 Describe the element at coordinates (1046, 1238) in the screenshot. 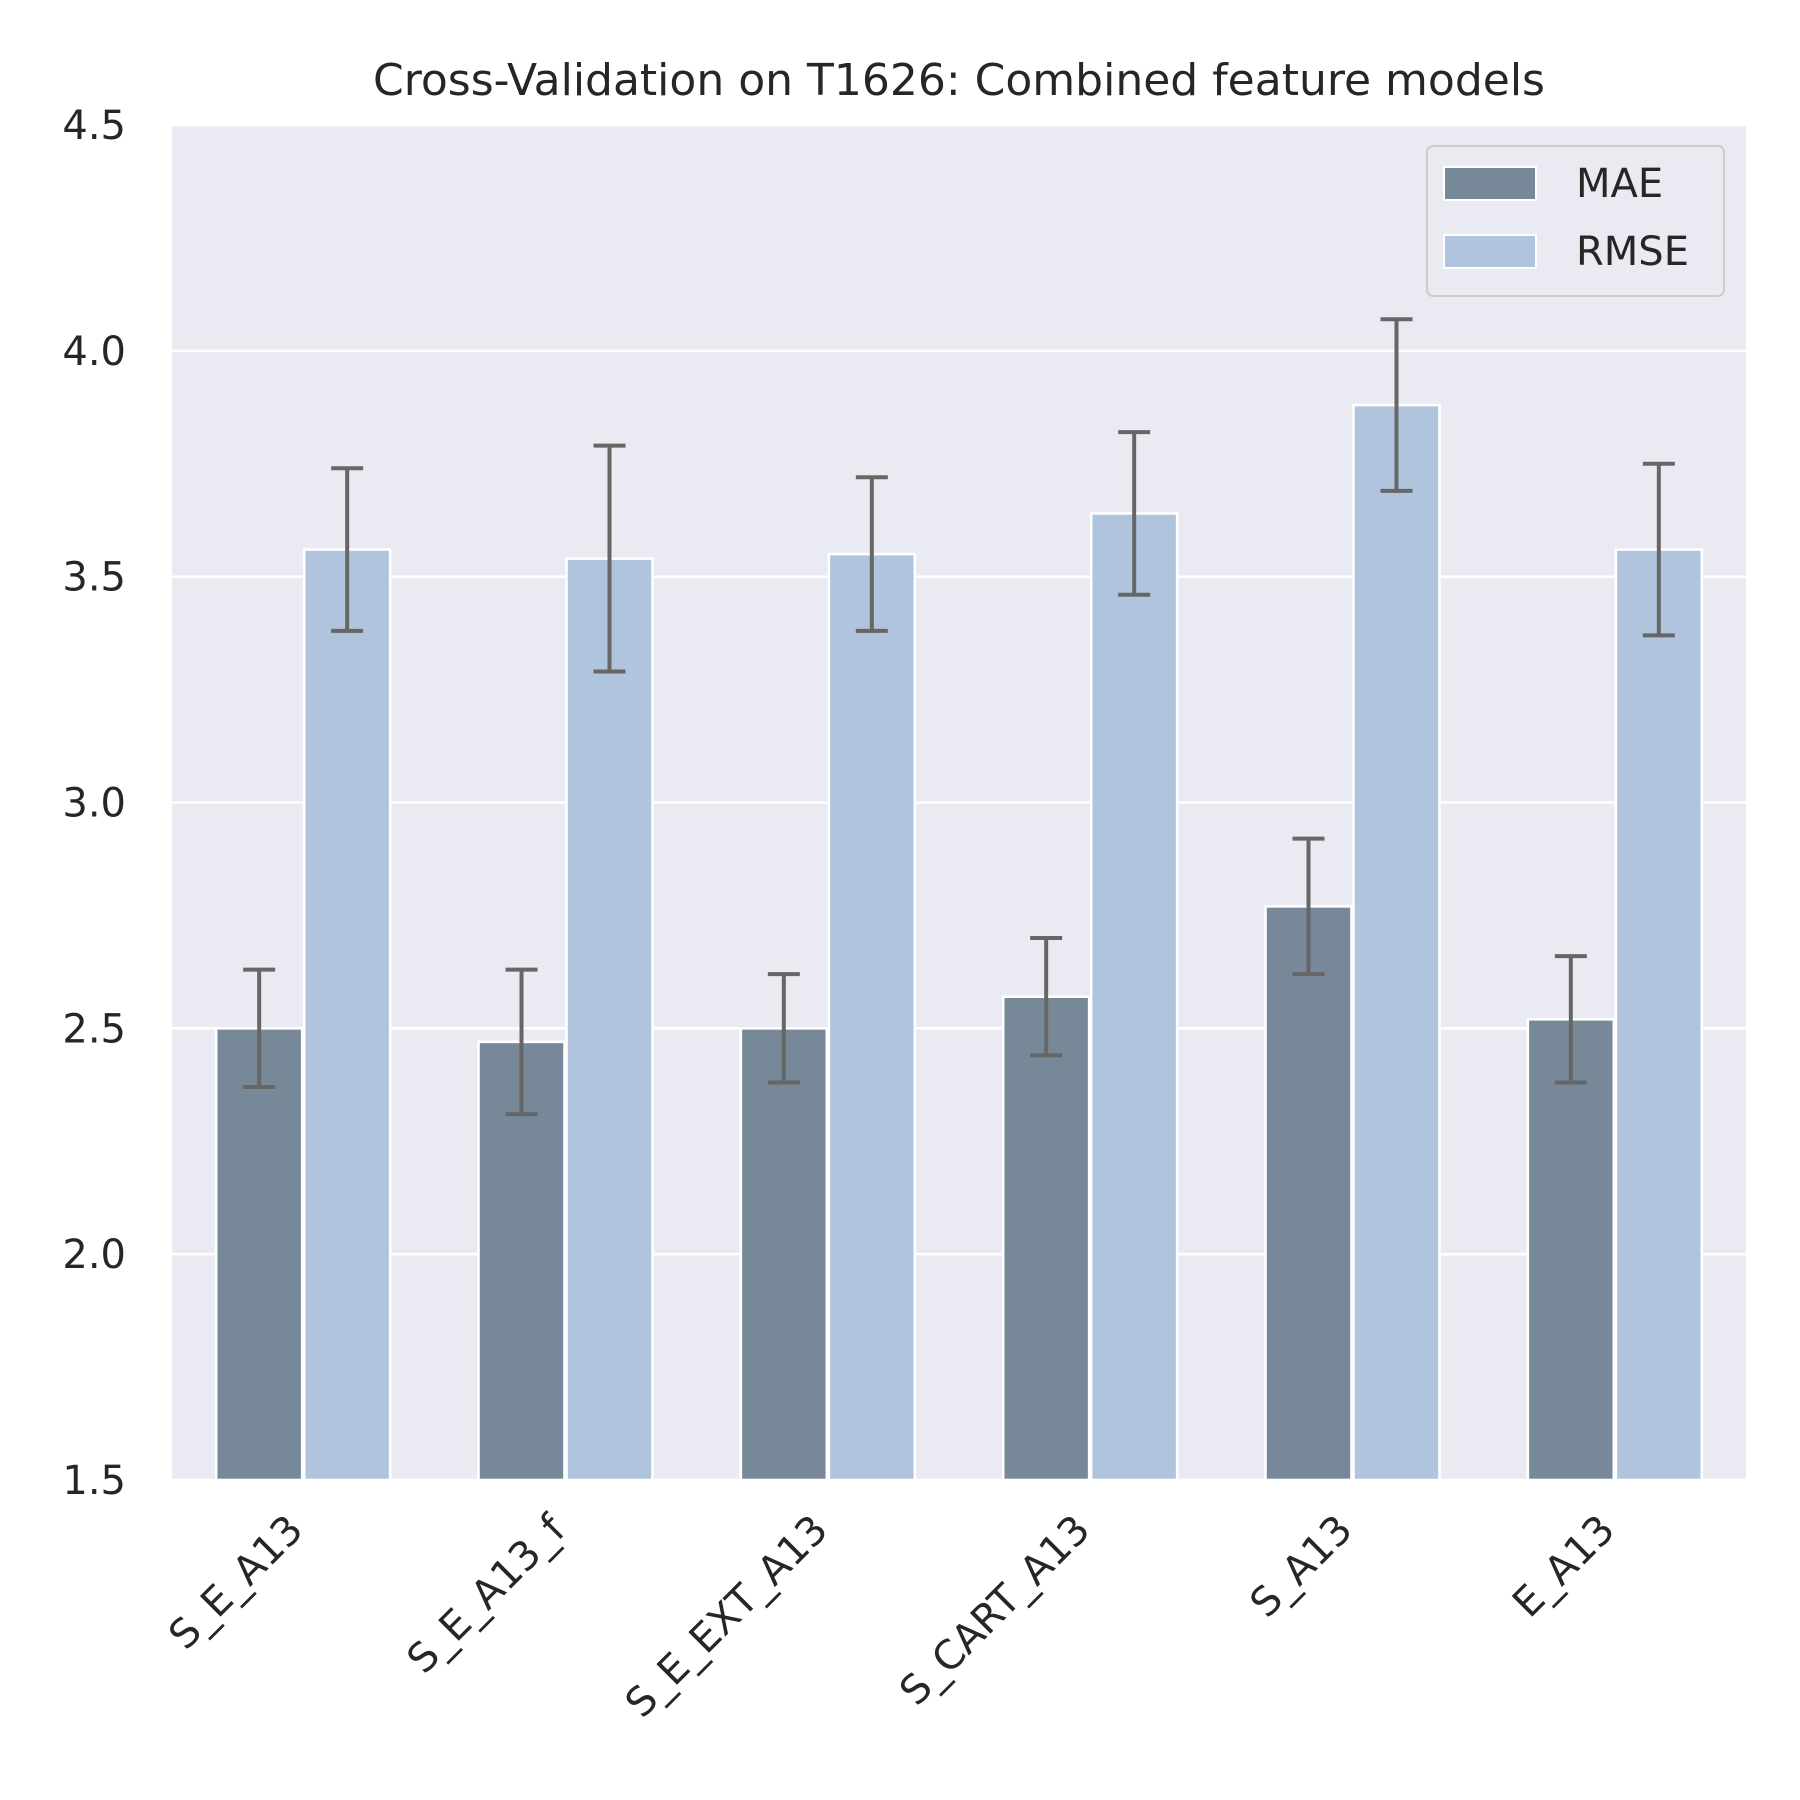

I see `bar-mae-s-cart-a13` at that location.